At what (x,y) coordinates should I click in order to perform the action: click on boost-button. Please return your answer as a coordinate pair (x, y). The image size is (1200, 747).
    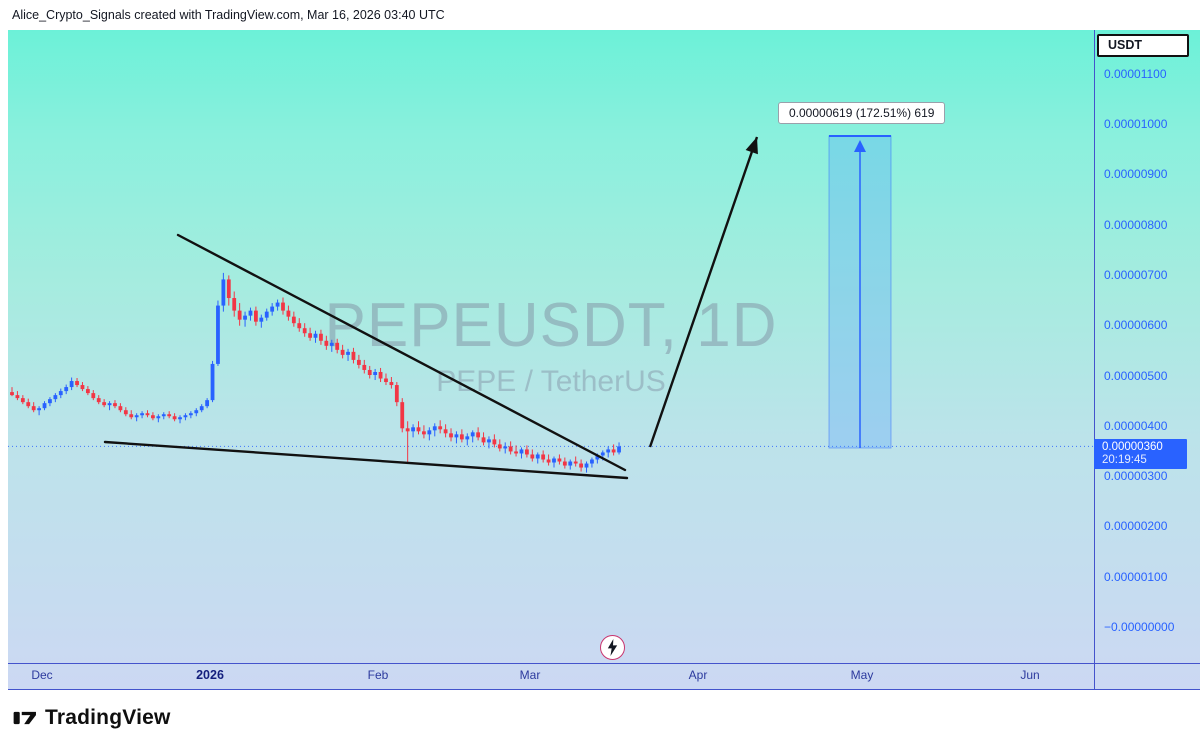
    Looking at the image, I should click on (612, 647).